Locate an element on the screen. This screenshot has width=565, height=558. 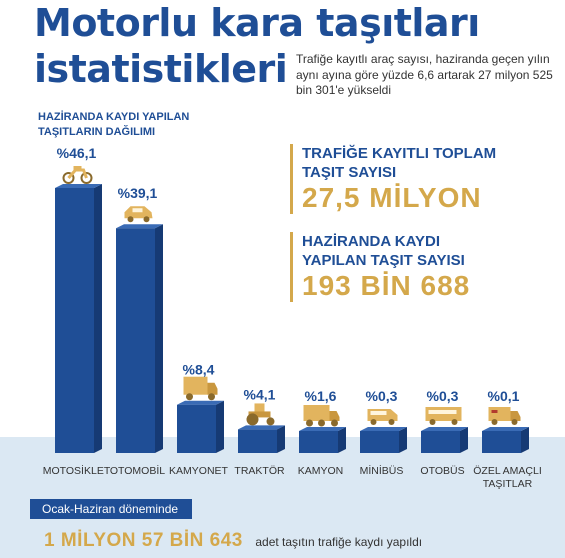
value-label: %4,1 is located at coordinates (260, 394).